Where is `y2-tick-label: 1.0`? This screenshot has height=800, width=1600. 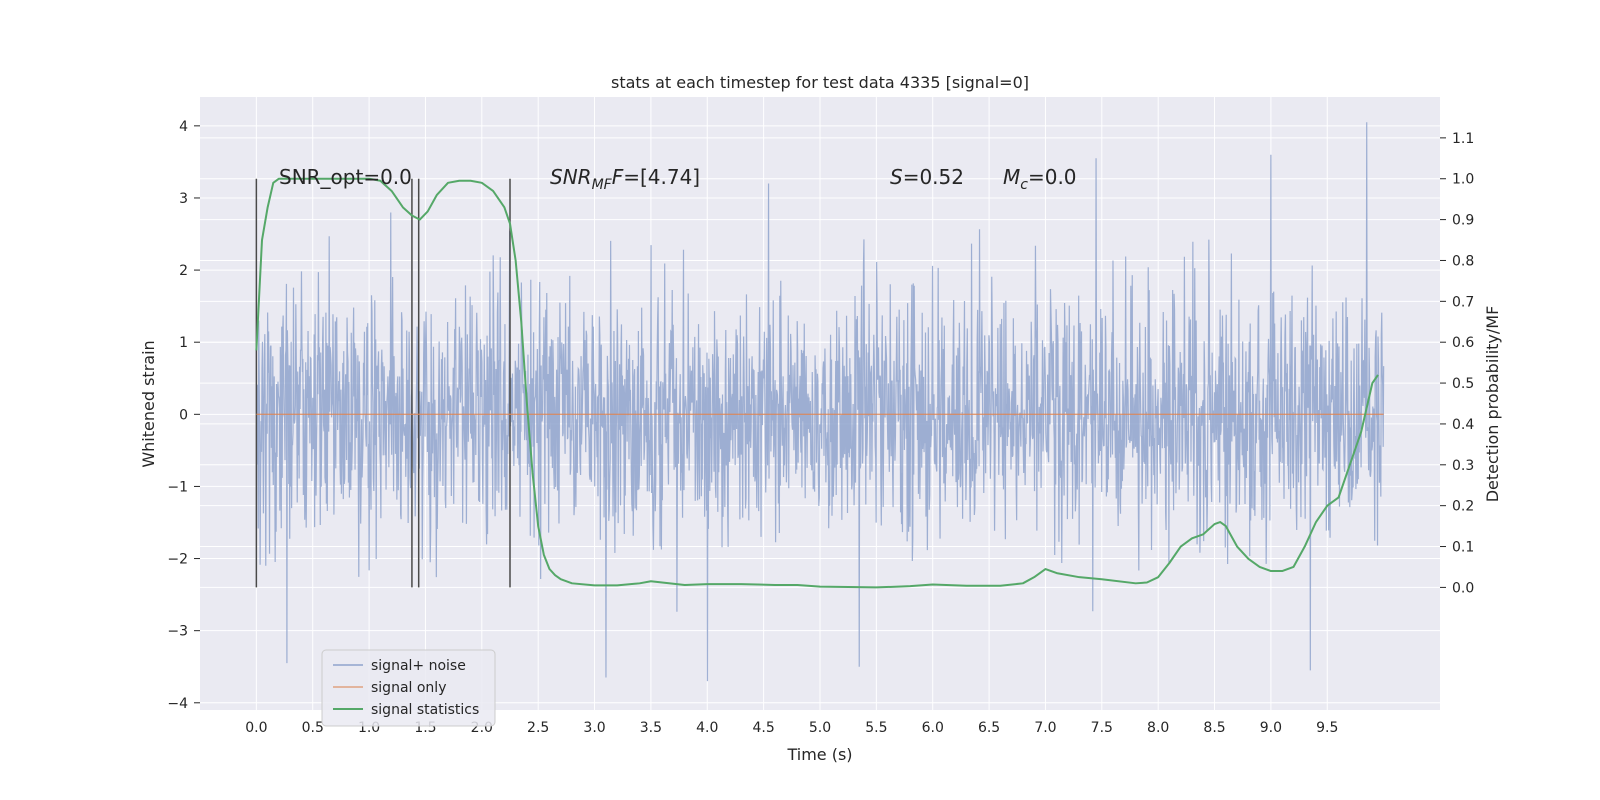
y2-tick-label: 1.0 is located at coordinates (1463, 180).